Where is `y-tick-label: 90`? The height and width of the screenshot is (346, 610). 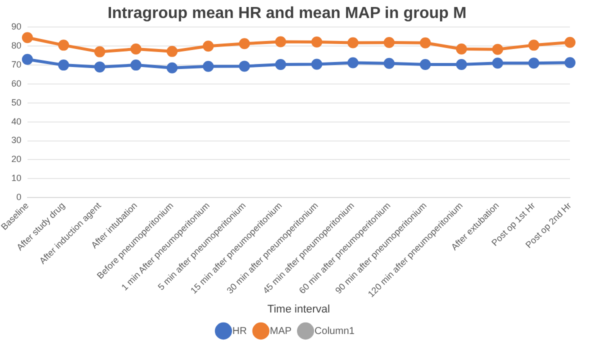
y-tick-label: 90 is located at coordinates (16, 27).